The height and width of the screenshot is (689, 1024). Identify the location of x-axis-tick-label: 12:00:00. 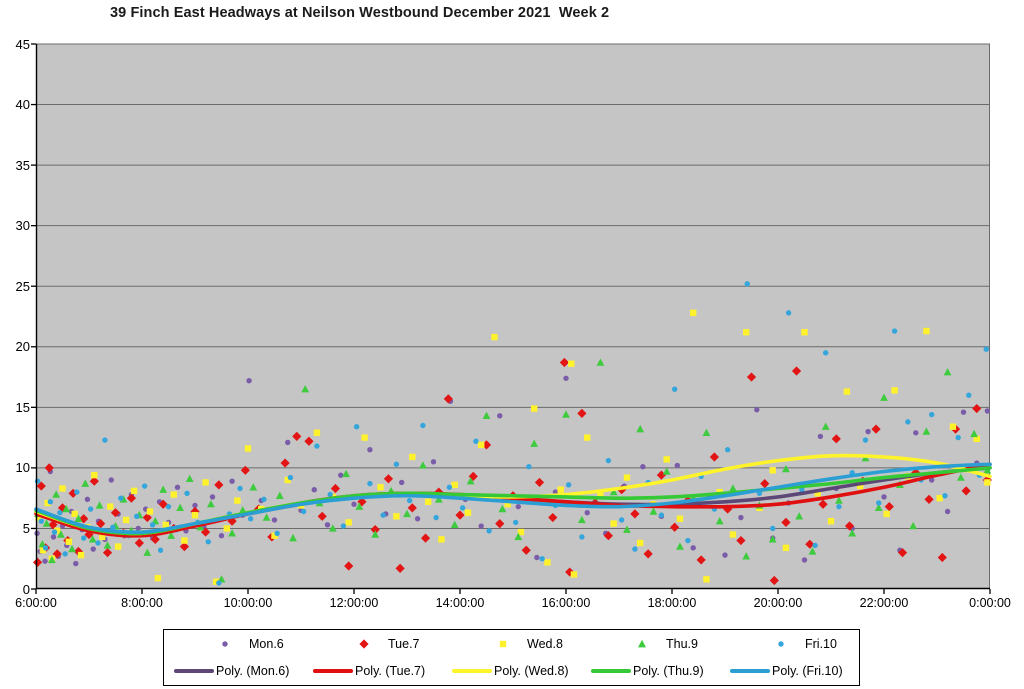
(354, 603).